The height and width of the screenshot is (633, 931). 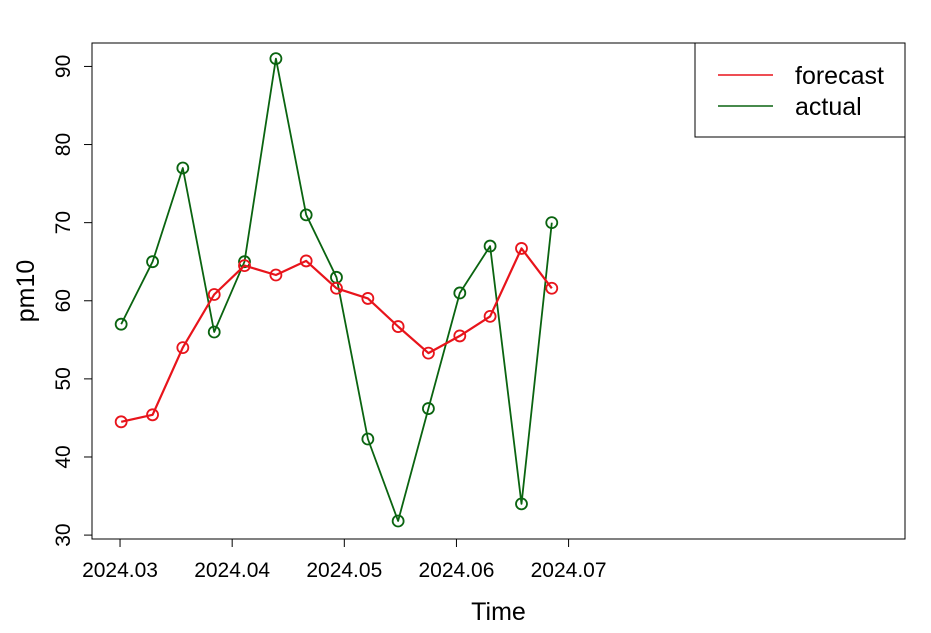 I want to click on x-axis-title: Time, so click(x=498, y=612).